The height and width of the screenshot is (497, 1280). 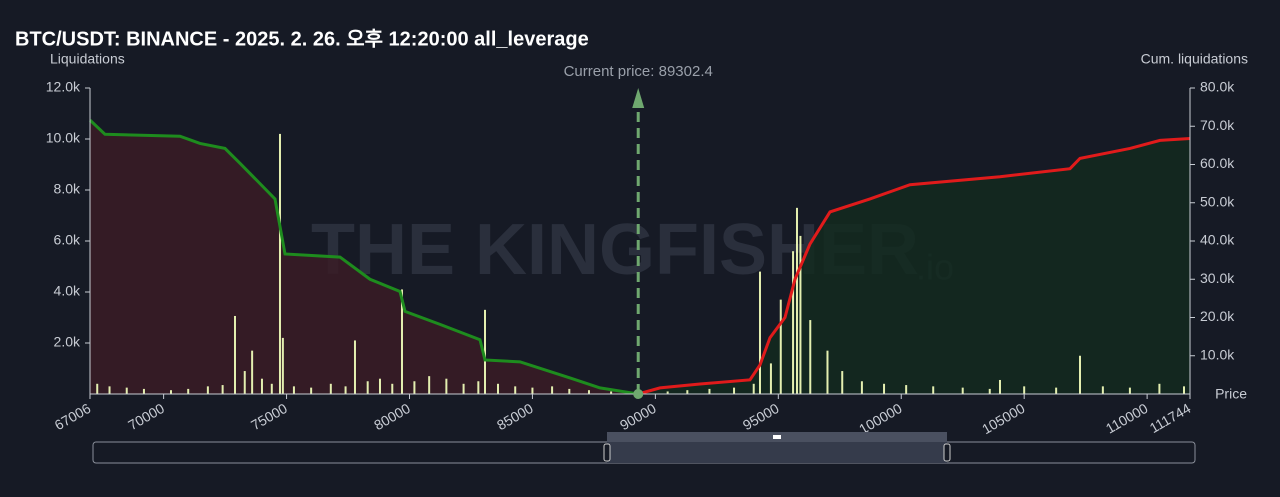 I want to click on y2-tick-label: 70.0k, so click(x=1217, y=125).